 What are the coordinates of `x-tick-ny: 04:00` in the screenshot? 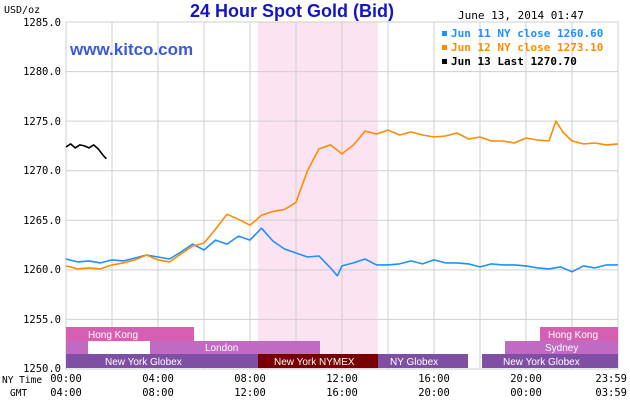 It's located at (158, 379).